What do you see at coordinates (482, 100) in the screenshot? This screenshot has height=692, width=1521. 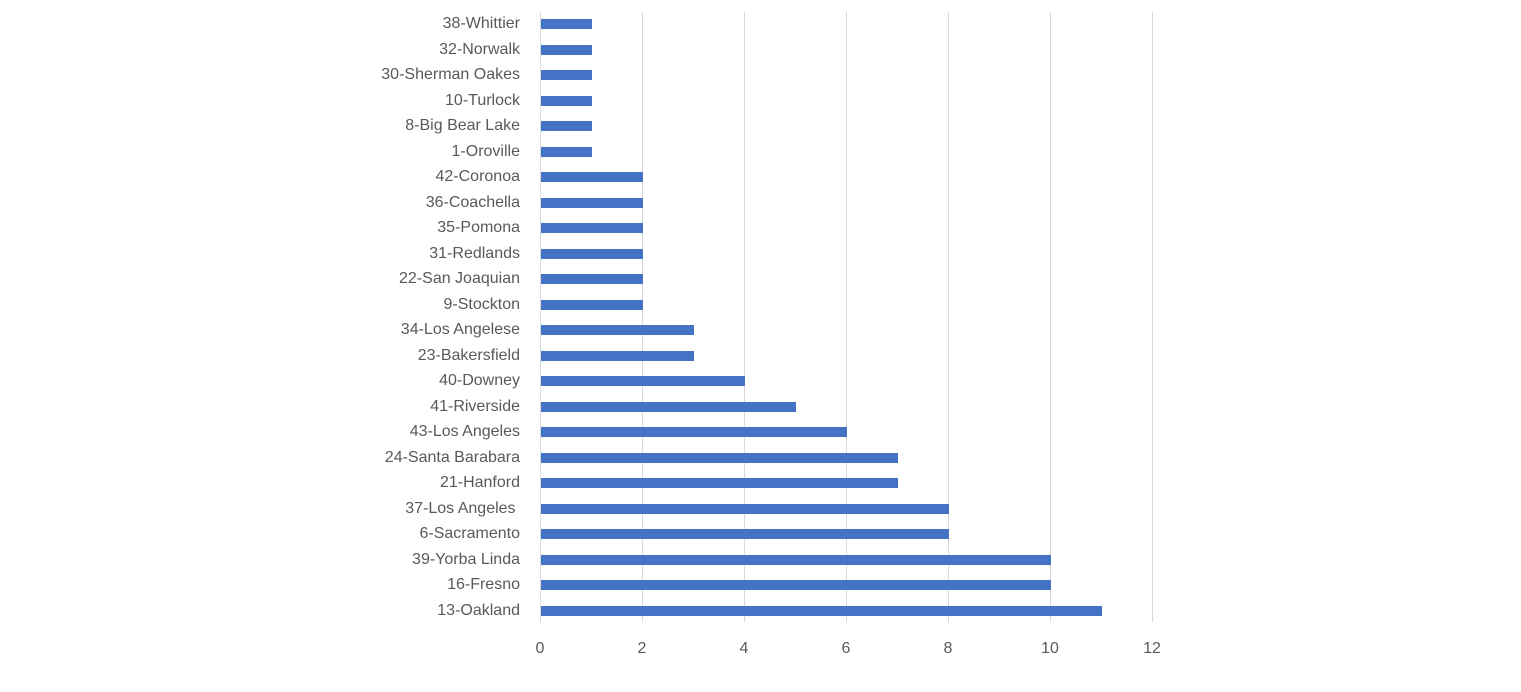 I see `category-label: 10-Turlock` at bounding box center [482, 100].